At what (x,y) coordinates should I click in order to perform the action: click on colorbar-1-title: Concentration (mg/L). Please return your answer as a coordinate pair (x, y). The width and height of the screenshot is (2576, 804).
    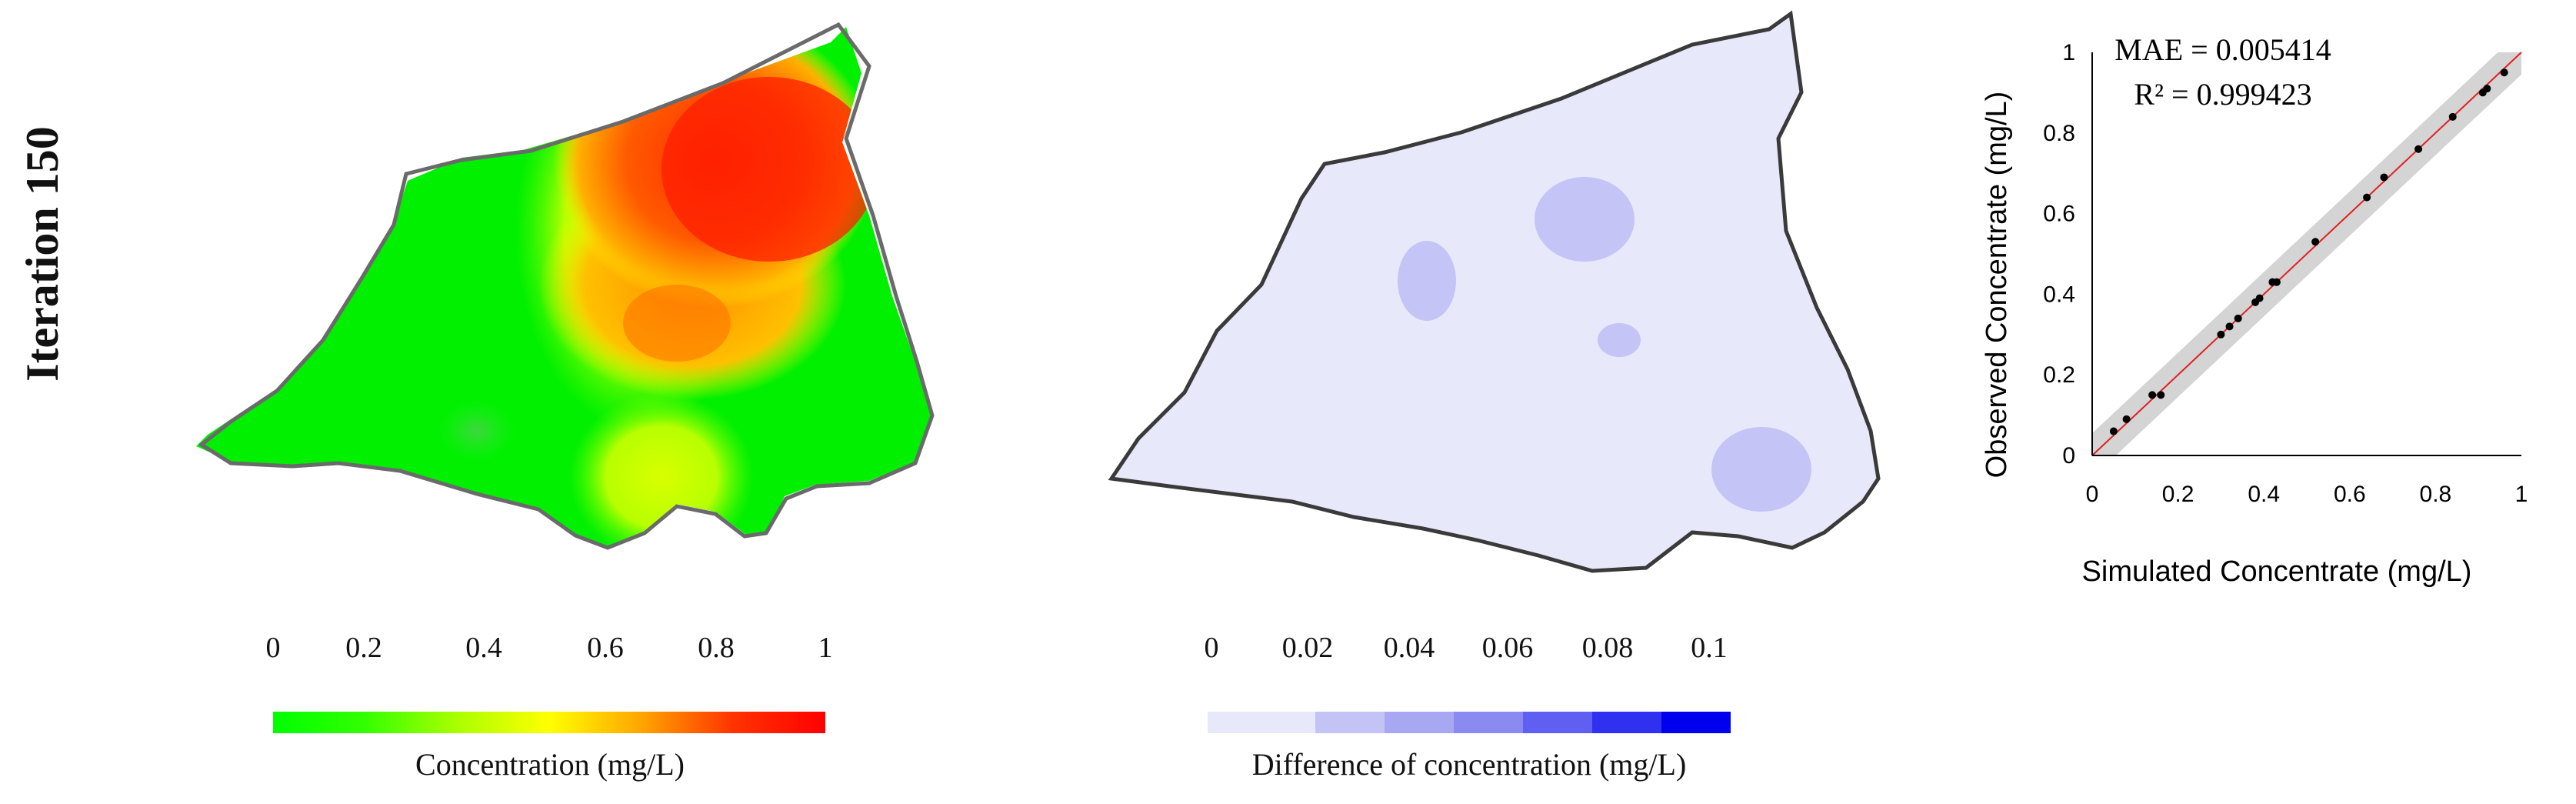
    Looking at the image, I should click on (550, 764).